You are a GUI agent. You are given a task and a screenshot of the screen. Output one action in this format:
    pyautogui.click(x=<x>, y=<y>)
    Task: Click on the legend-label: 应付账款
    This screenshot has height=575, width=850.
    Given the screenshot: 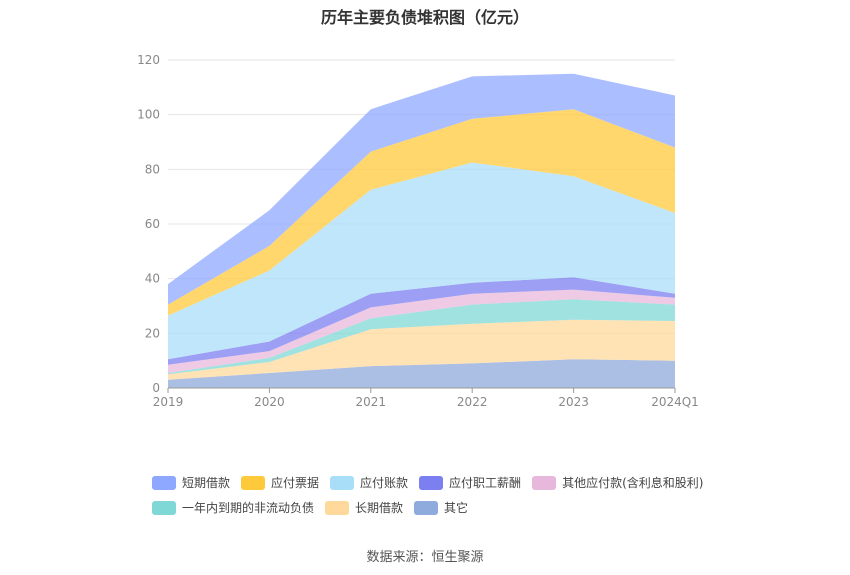 What is the action you would take?
    pyautogui.click(x=384, y=483)
    